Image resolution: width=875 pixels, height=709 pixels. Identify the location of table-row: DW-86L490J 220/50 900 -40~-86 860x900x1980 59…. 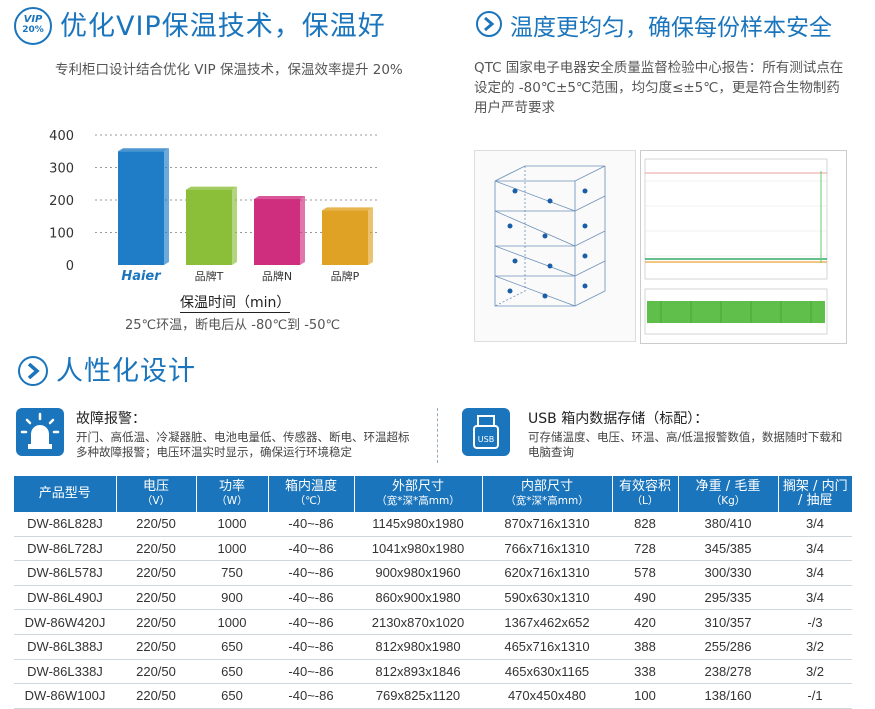
(433, 598).